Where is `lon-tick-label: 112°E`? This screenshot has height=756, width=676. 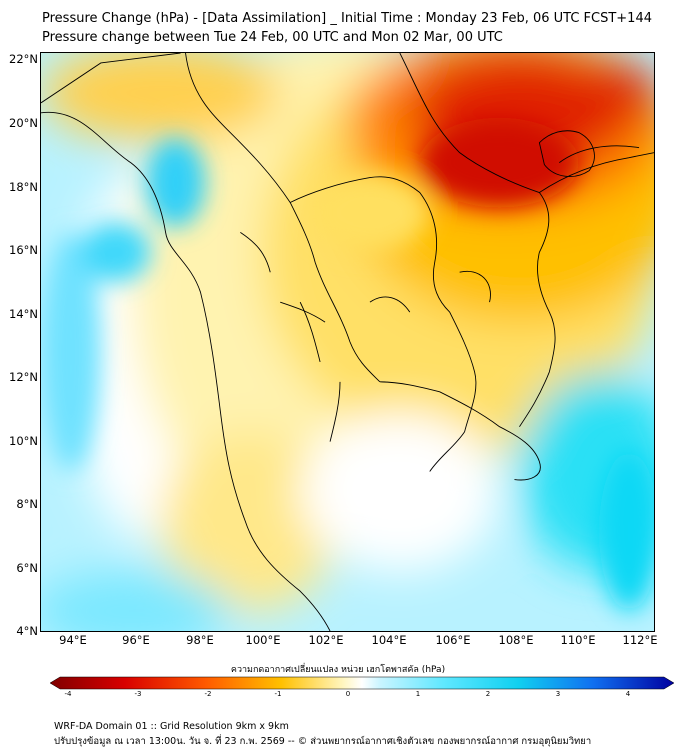
lon-tick-label: 112°E is located at coordinates (640, 640).